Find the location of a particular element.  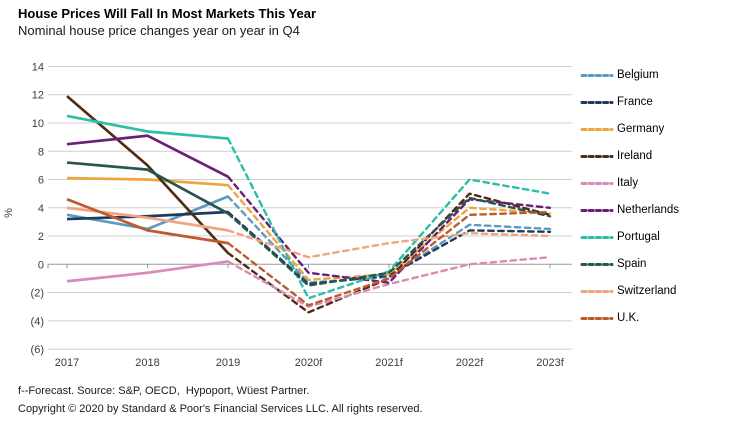

legend-item-belgium: Belgium is located at coordinates (660, 75).